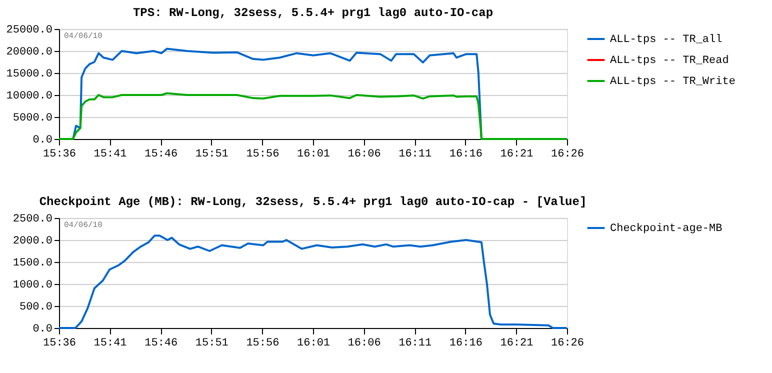 The image size is (772, 373). Describe the element at coordinates (32, 118) in the screenshot. I see `y-tick-label: 5000.0` at that location.